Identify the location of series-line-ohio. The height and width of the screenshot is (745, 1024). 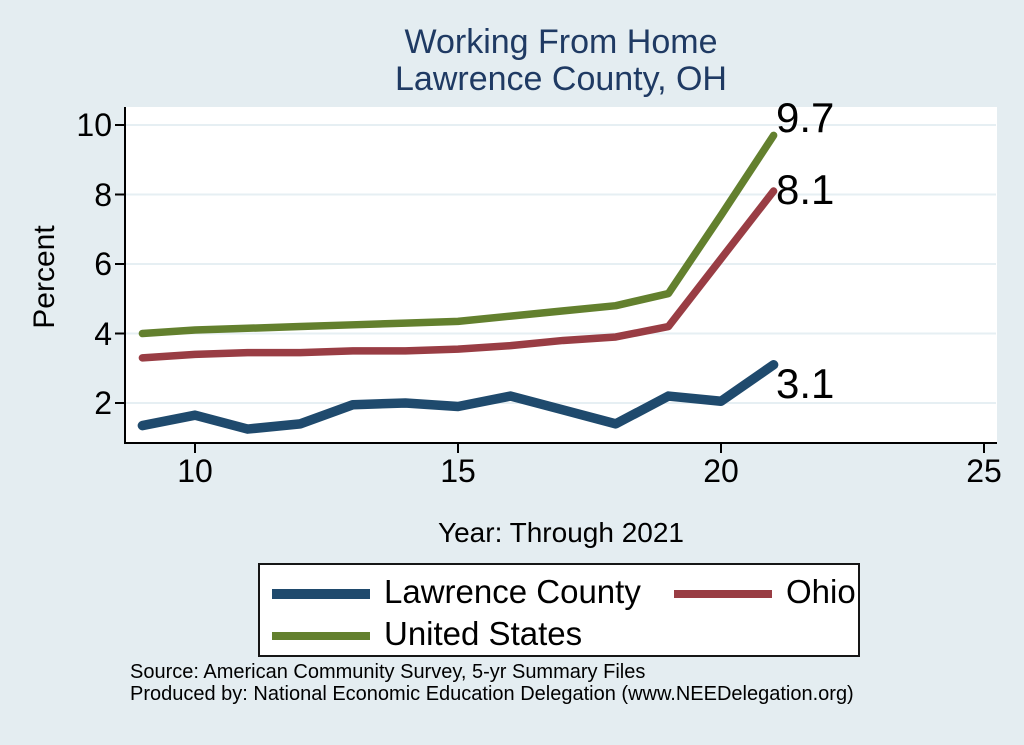
(458, 274).